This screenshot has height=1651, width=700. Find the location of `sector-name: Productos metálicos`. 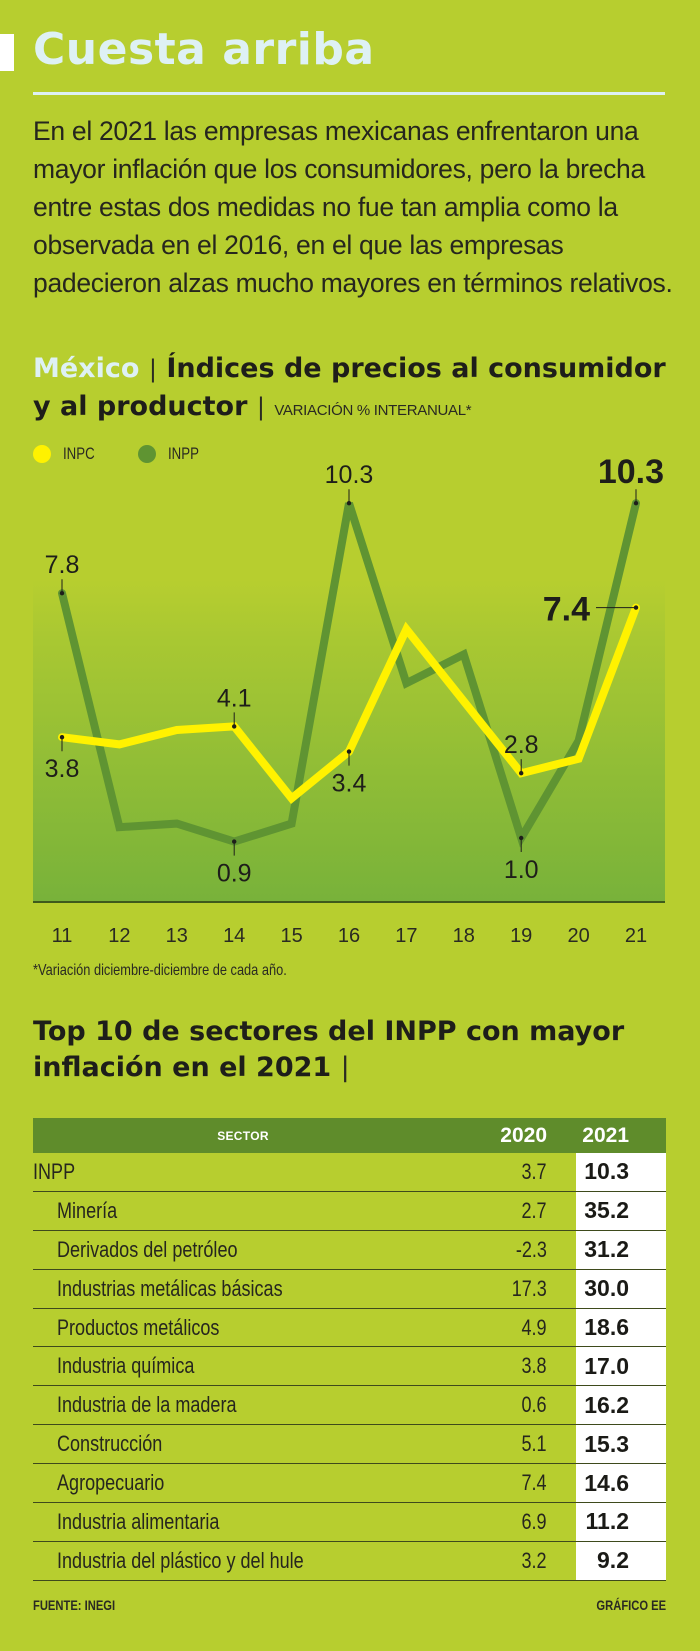

sector-name: Productos metálicos is located at coordinates (138, 1327).